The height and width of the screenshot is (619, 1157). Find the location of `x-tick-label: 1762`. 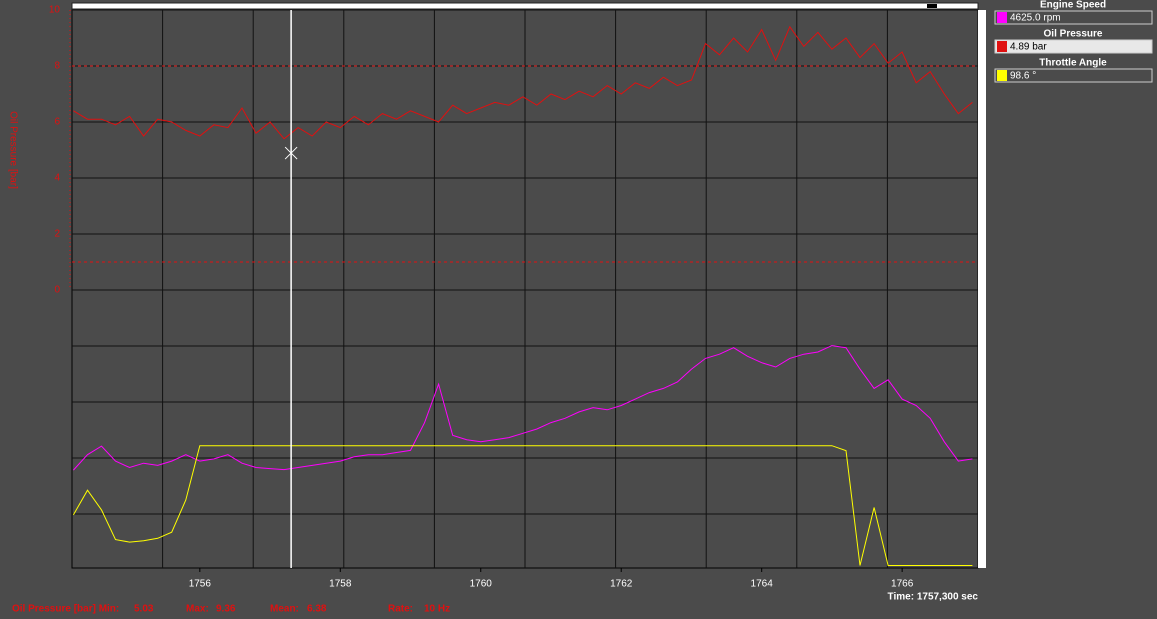

x-tick-label: 1762 is located at coordinates (621, 584).